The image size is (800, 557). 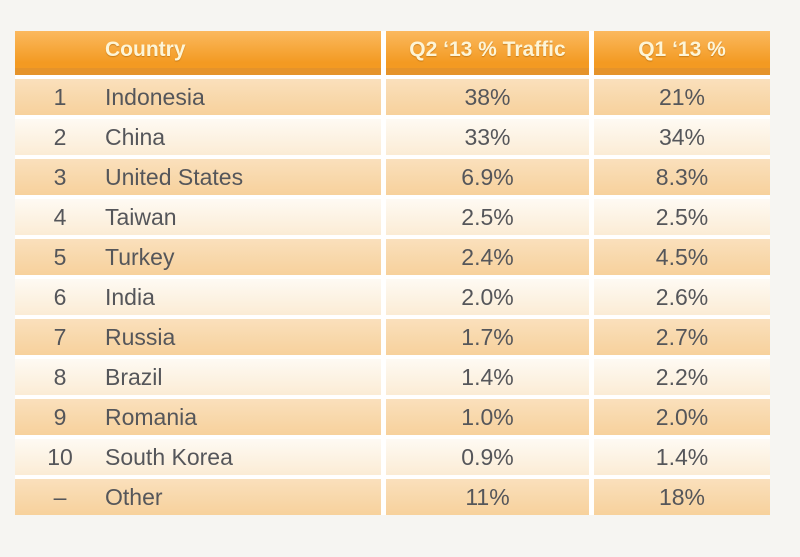 What do you see at coordinates (60, 377) in the screenshot?
I see `rank-cell: 8` at bounding box center [60, 377].